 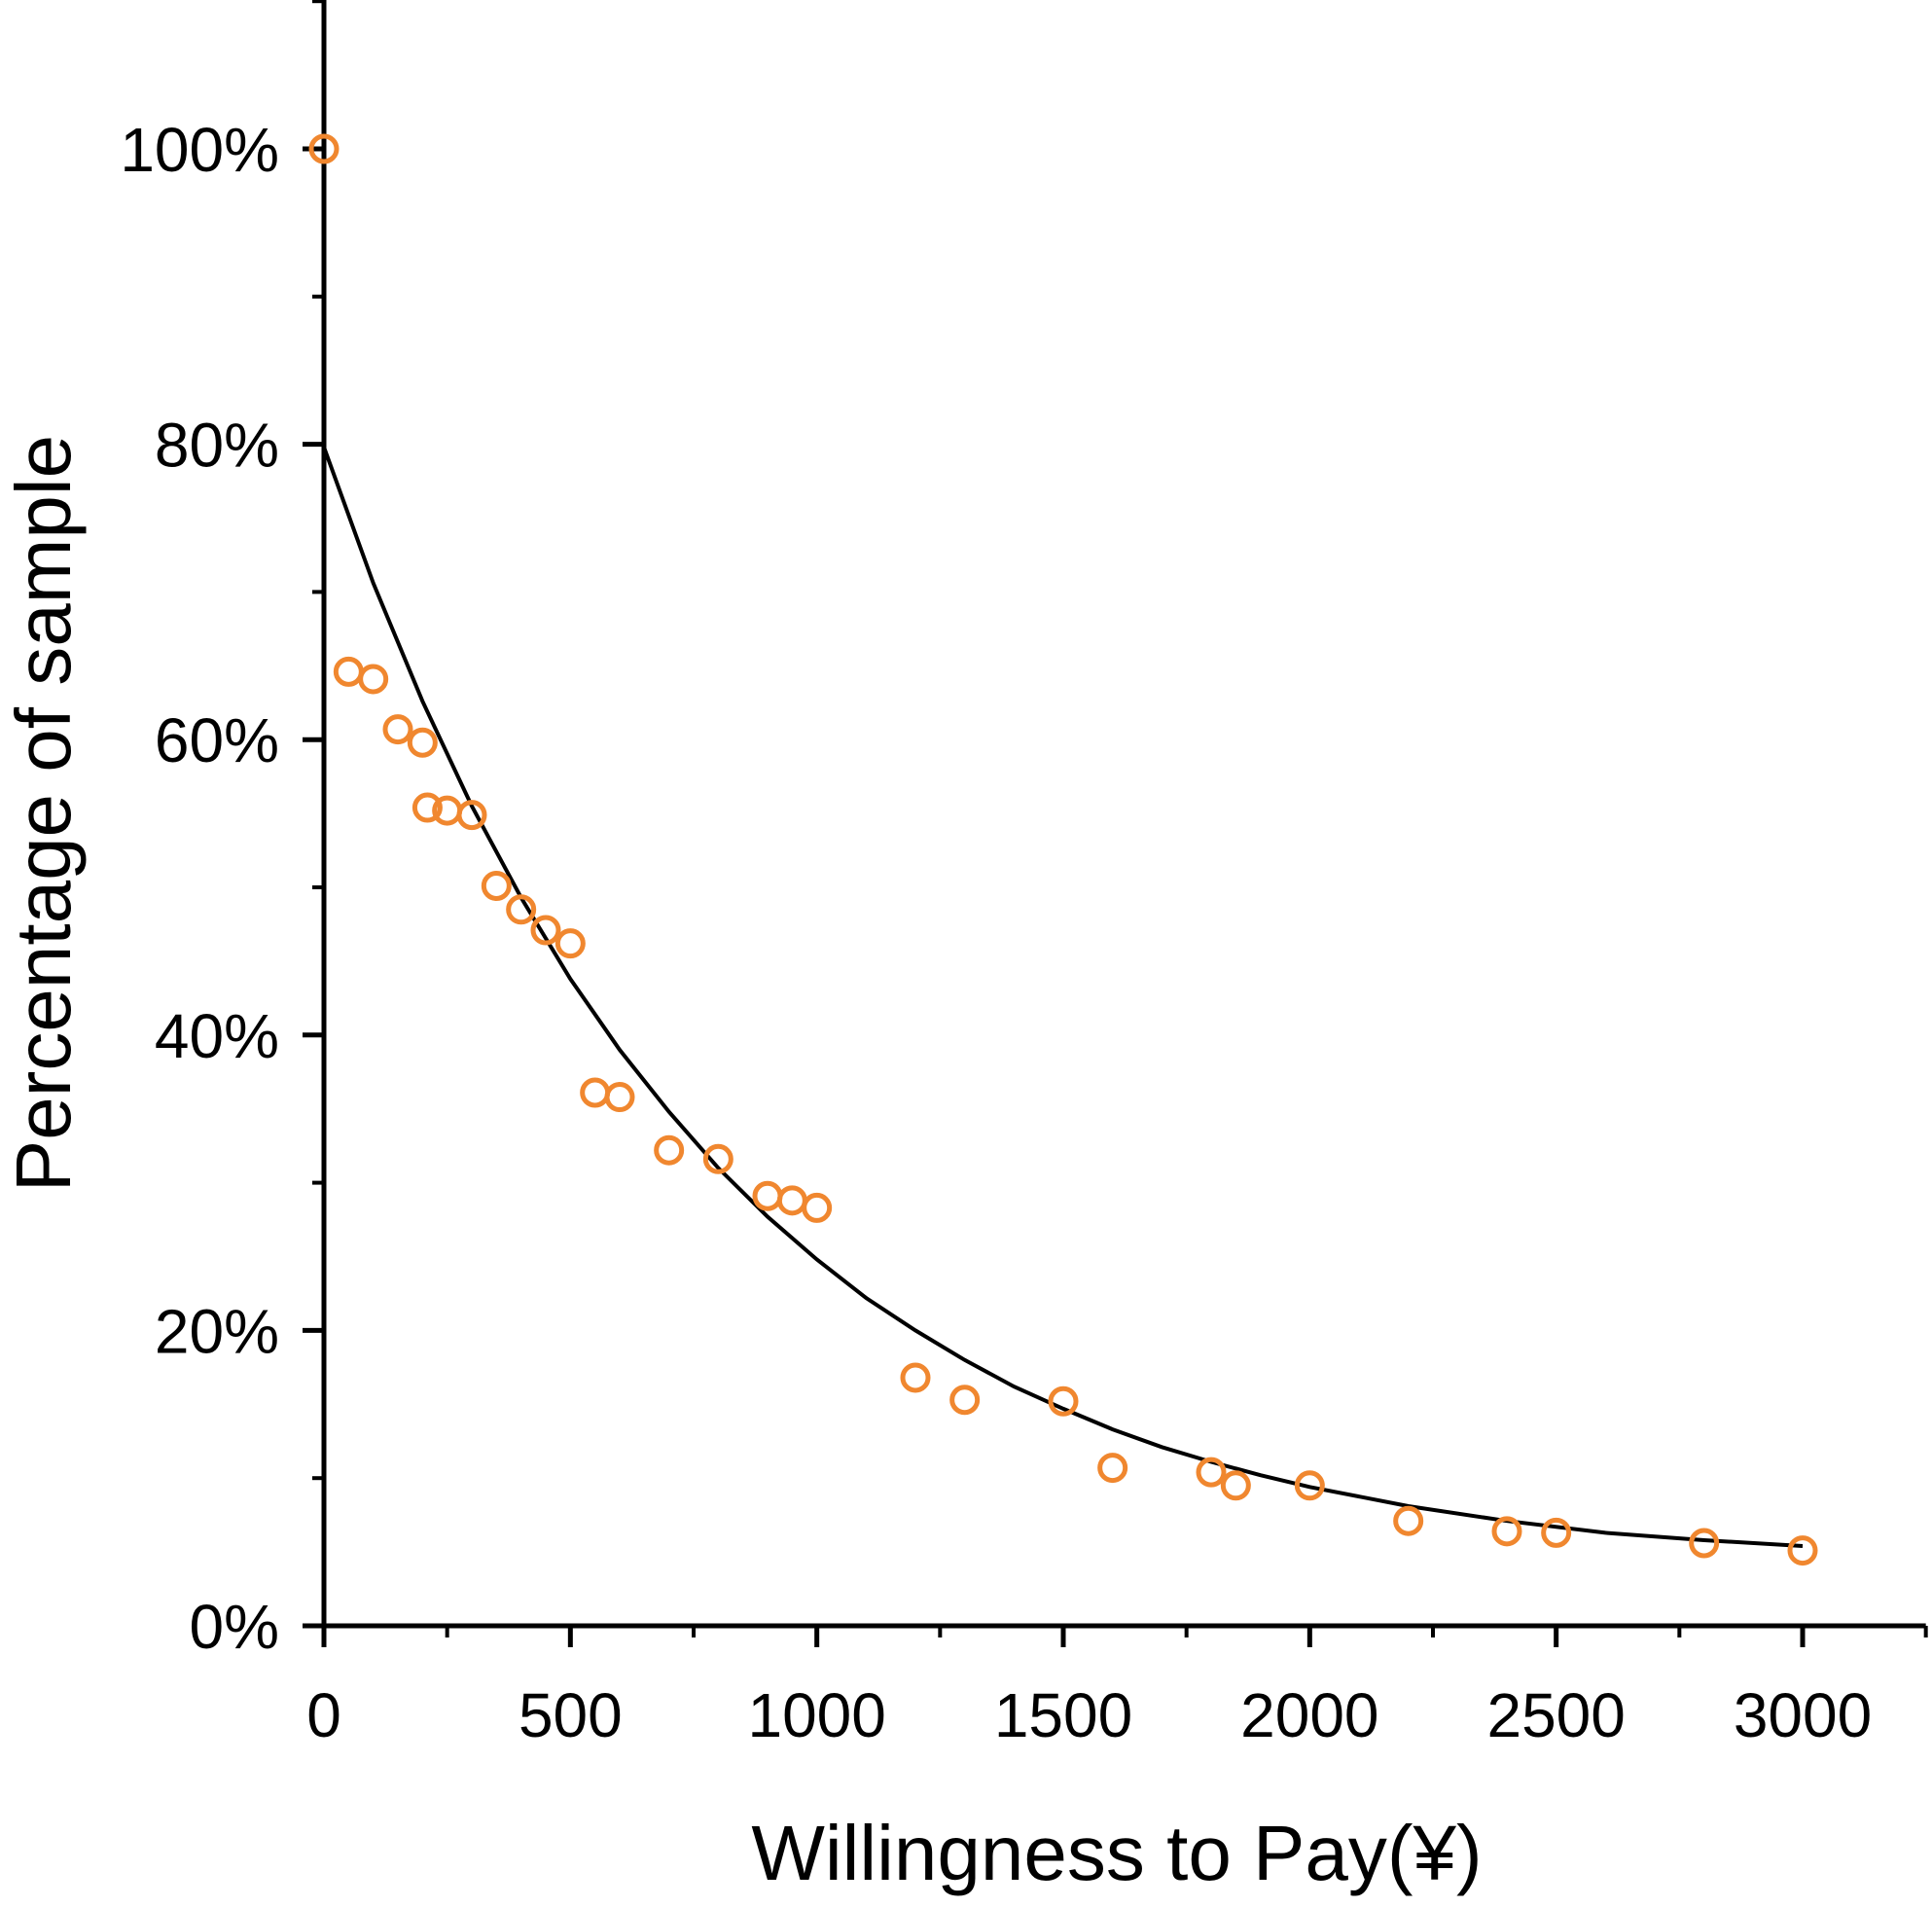 I want to click on x-tick-label: 1000, so click(x=816, y=1715).